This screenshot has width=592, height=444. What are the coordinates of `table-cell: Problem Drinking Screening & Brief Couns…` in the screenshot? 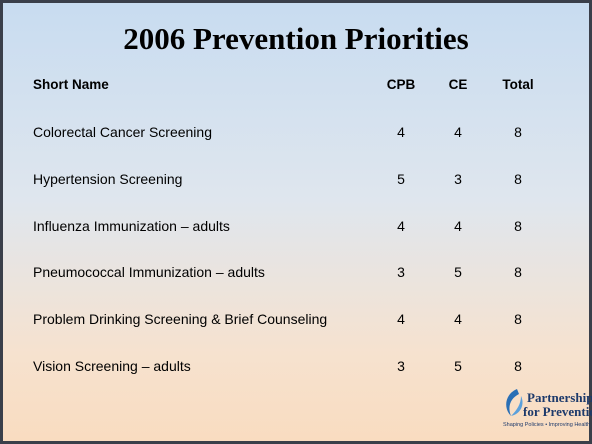 It's located at (180, 319).